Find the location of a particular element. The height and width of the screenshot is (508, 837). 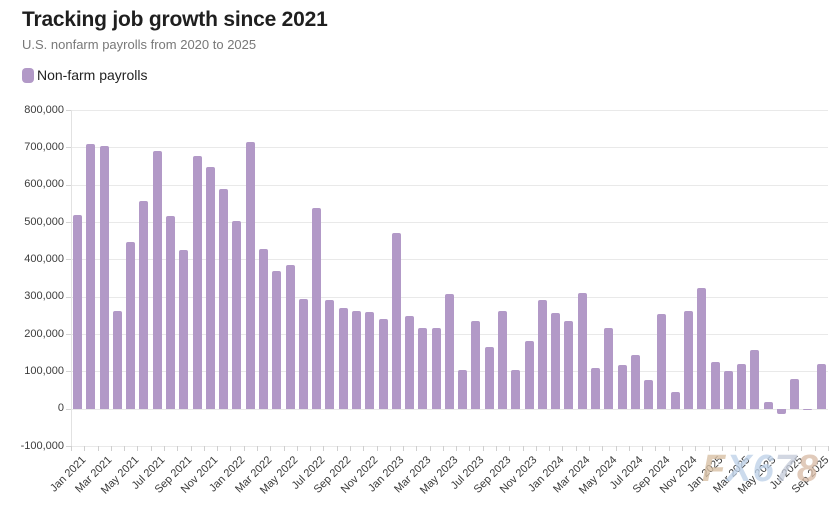

y-axis-label: 500,000 is located at coordinates (44, 221).